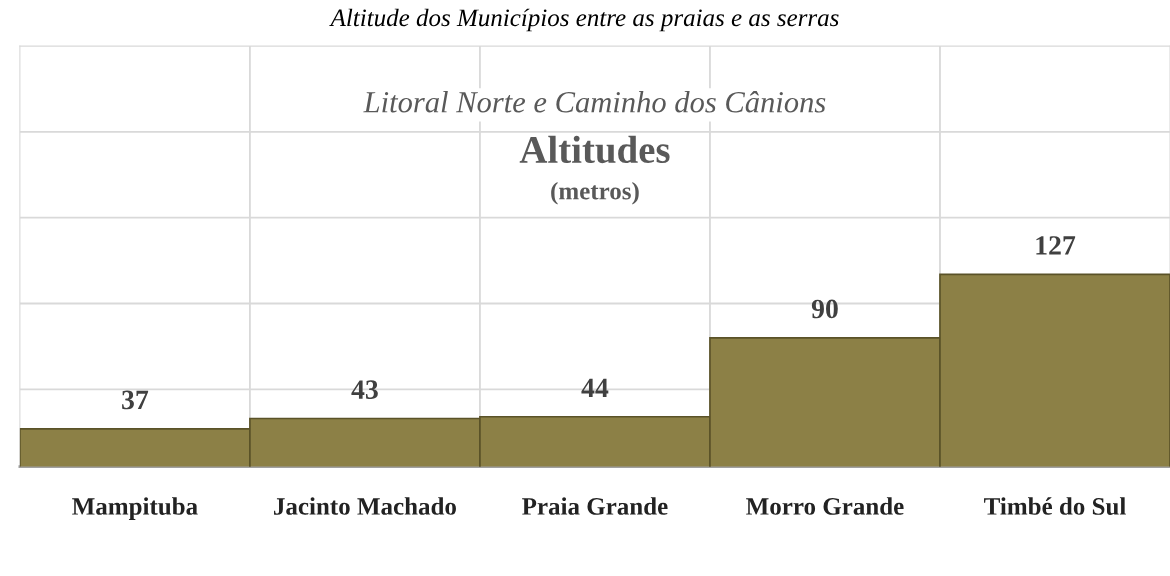 The height and width of the screenshot is (576, 1170). I want to click on x-tick-label: Praia Grande, so click(595, 506).